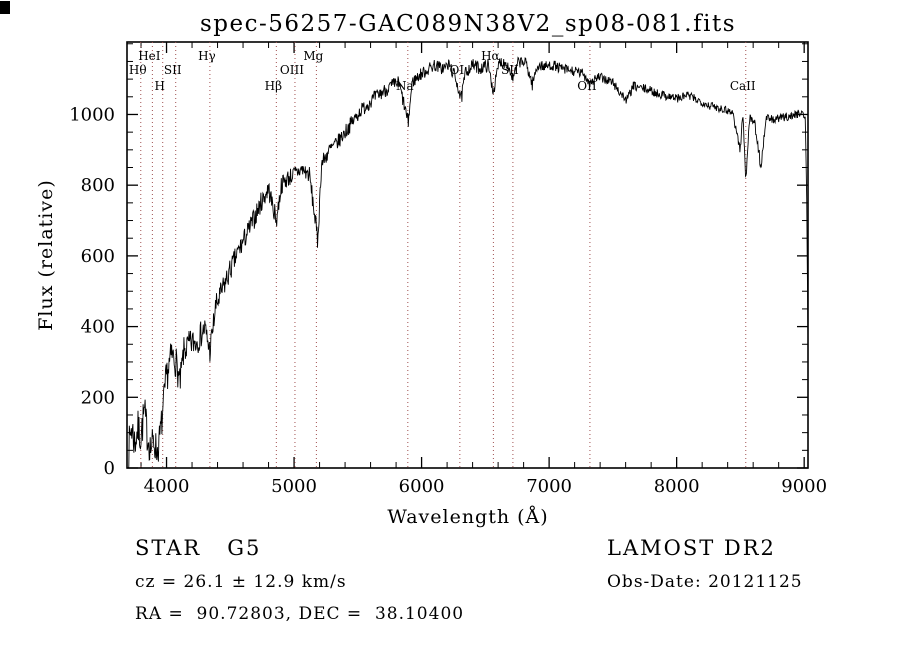 This screenshot has width=900, height=649. Describe the element at coordinates (167, 486) in the screenshot. I see `x-tick-label: 4000` at that location.